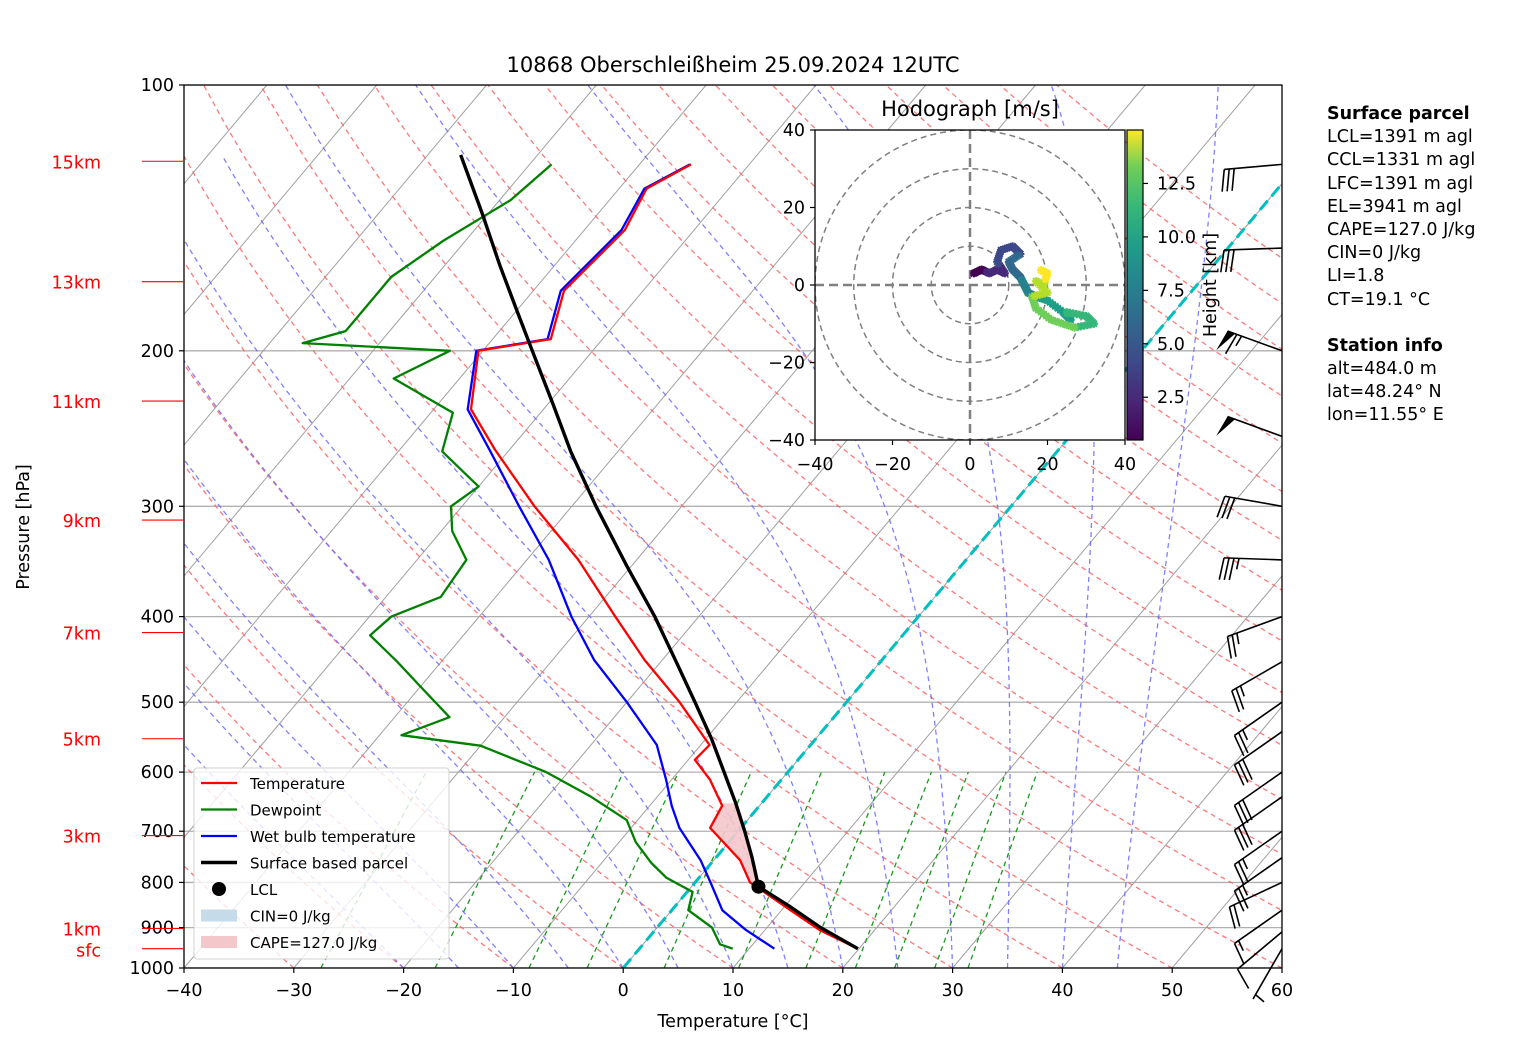 This screenshot has width=1517, height=1054. Describe the element at coordinates (88, 952) in the screenshot. I see `height-marker-label: sfc` at that location.